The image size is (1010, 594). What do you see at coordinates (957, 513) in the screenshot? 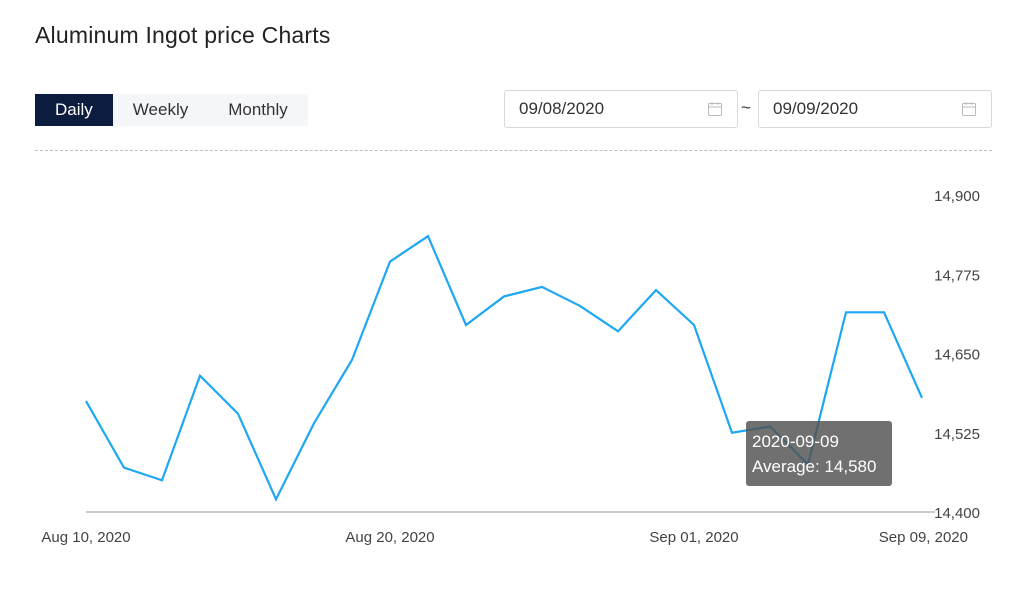
I see `y-tick-label: 14,400` at bounding box center [957, 513].